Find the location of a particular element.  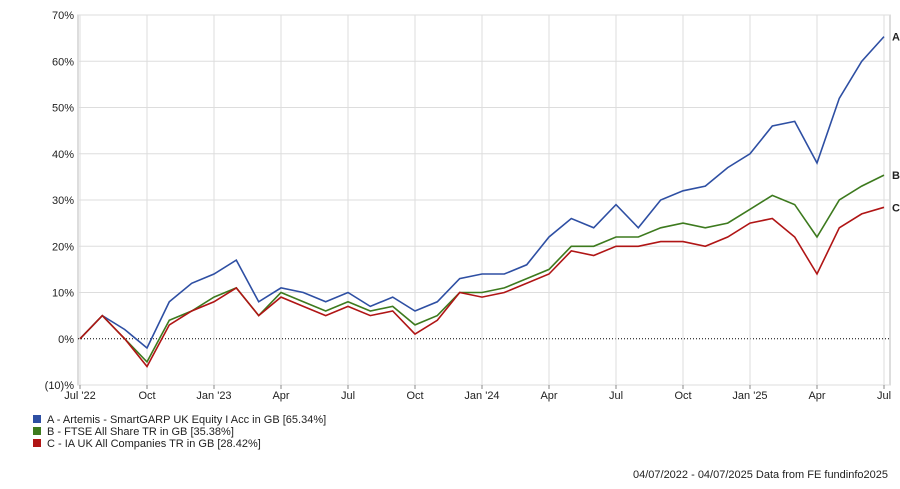

end-label: A is located at coordinates (896, 38).